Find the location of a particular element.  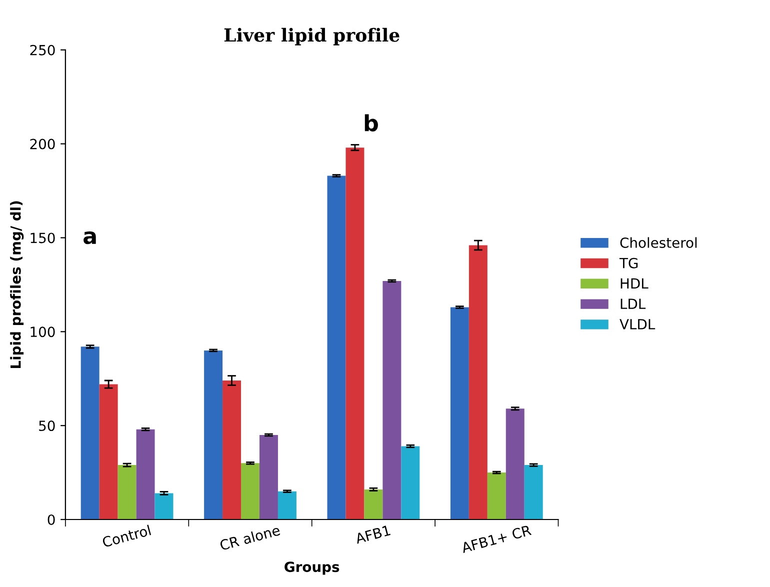

legend-label: VLDL is located at coordinates (638, 324).